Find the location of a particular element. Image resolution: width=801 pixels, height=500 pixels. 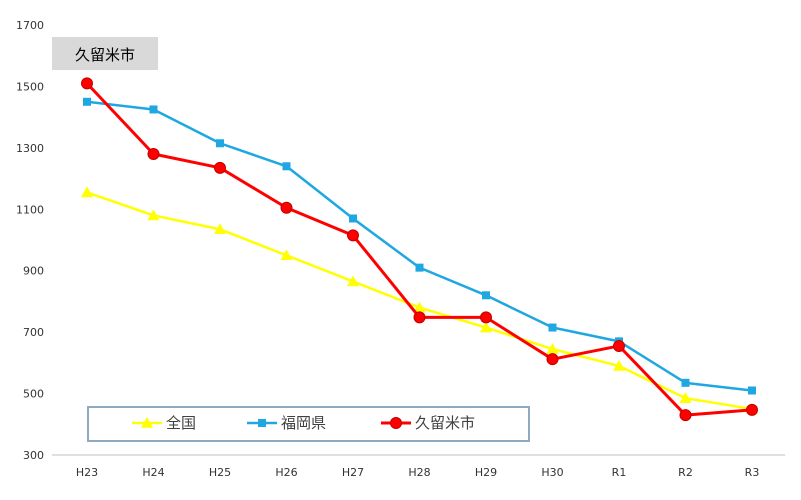

y-tick-label: 1300 is located at coordinates (30, 148).